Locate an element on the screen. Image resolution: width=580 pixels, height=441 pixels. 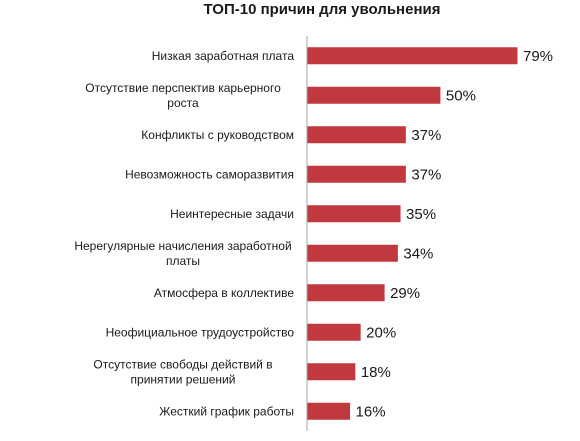
category-label: Жесткий график работы is located at coordinates (226, 411).